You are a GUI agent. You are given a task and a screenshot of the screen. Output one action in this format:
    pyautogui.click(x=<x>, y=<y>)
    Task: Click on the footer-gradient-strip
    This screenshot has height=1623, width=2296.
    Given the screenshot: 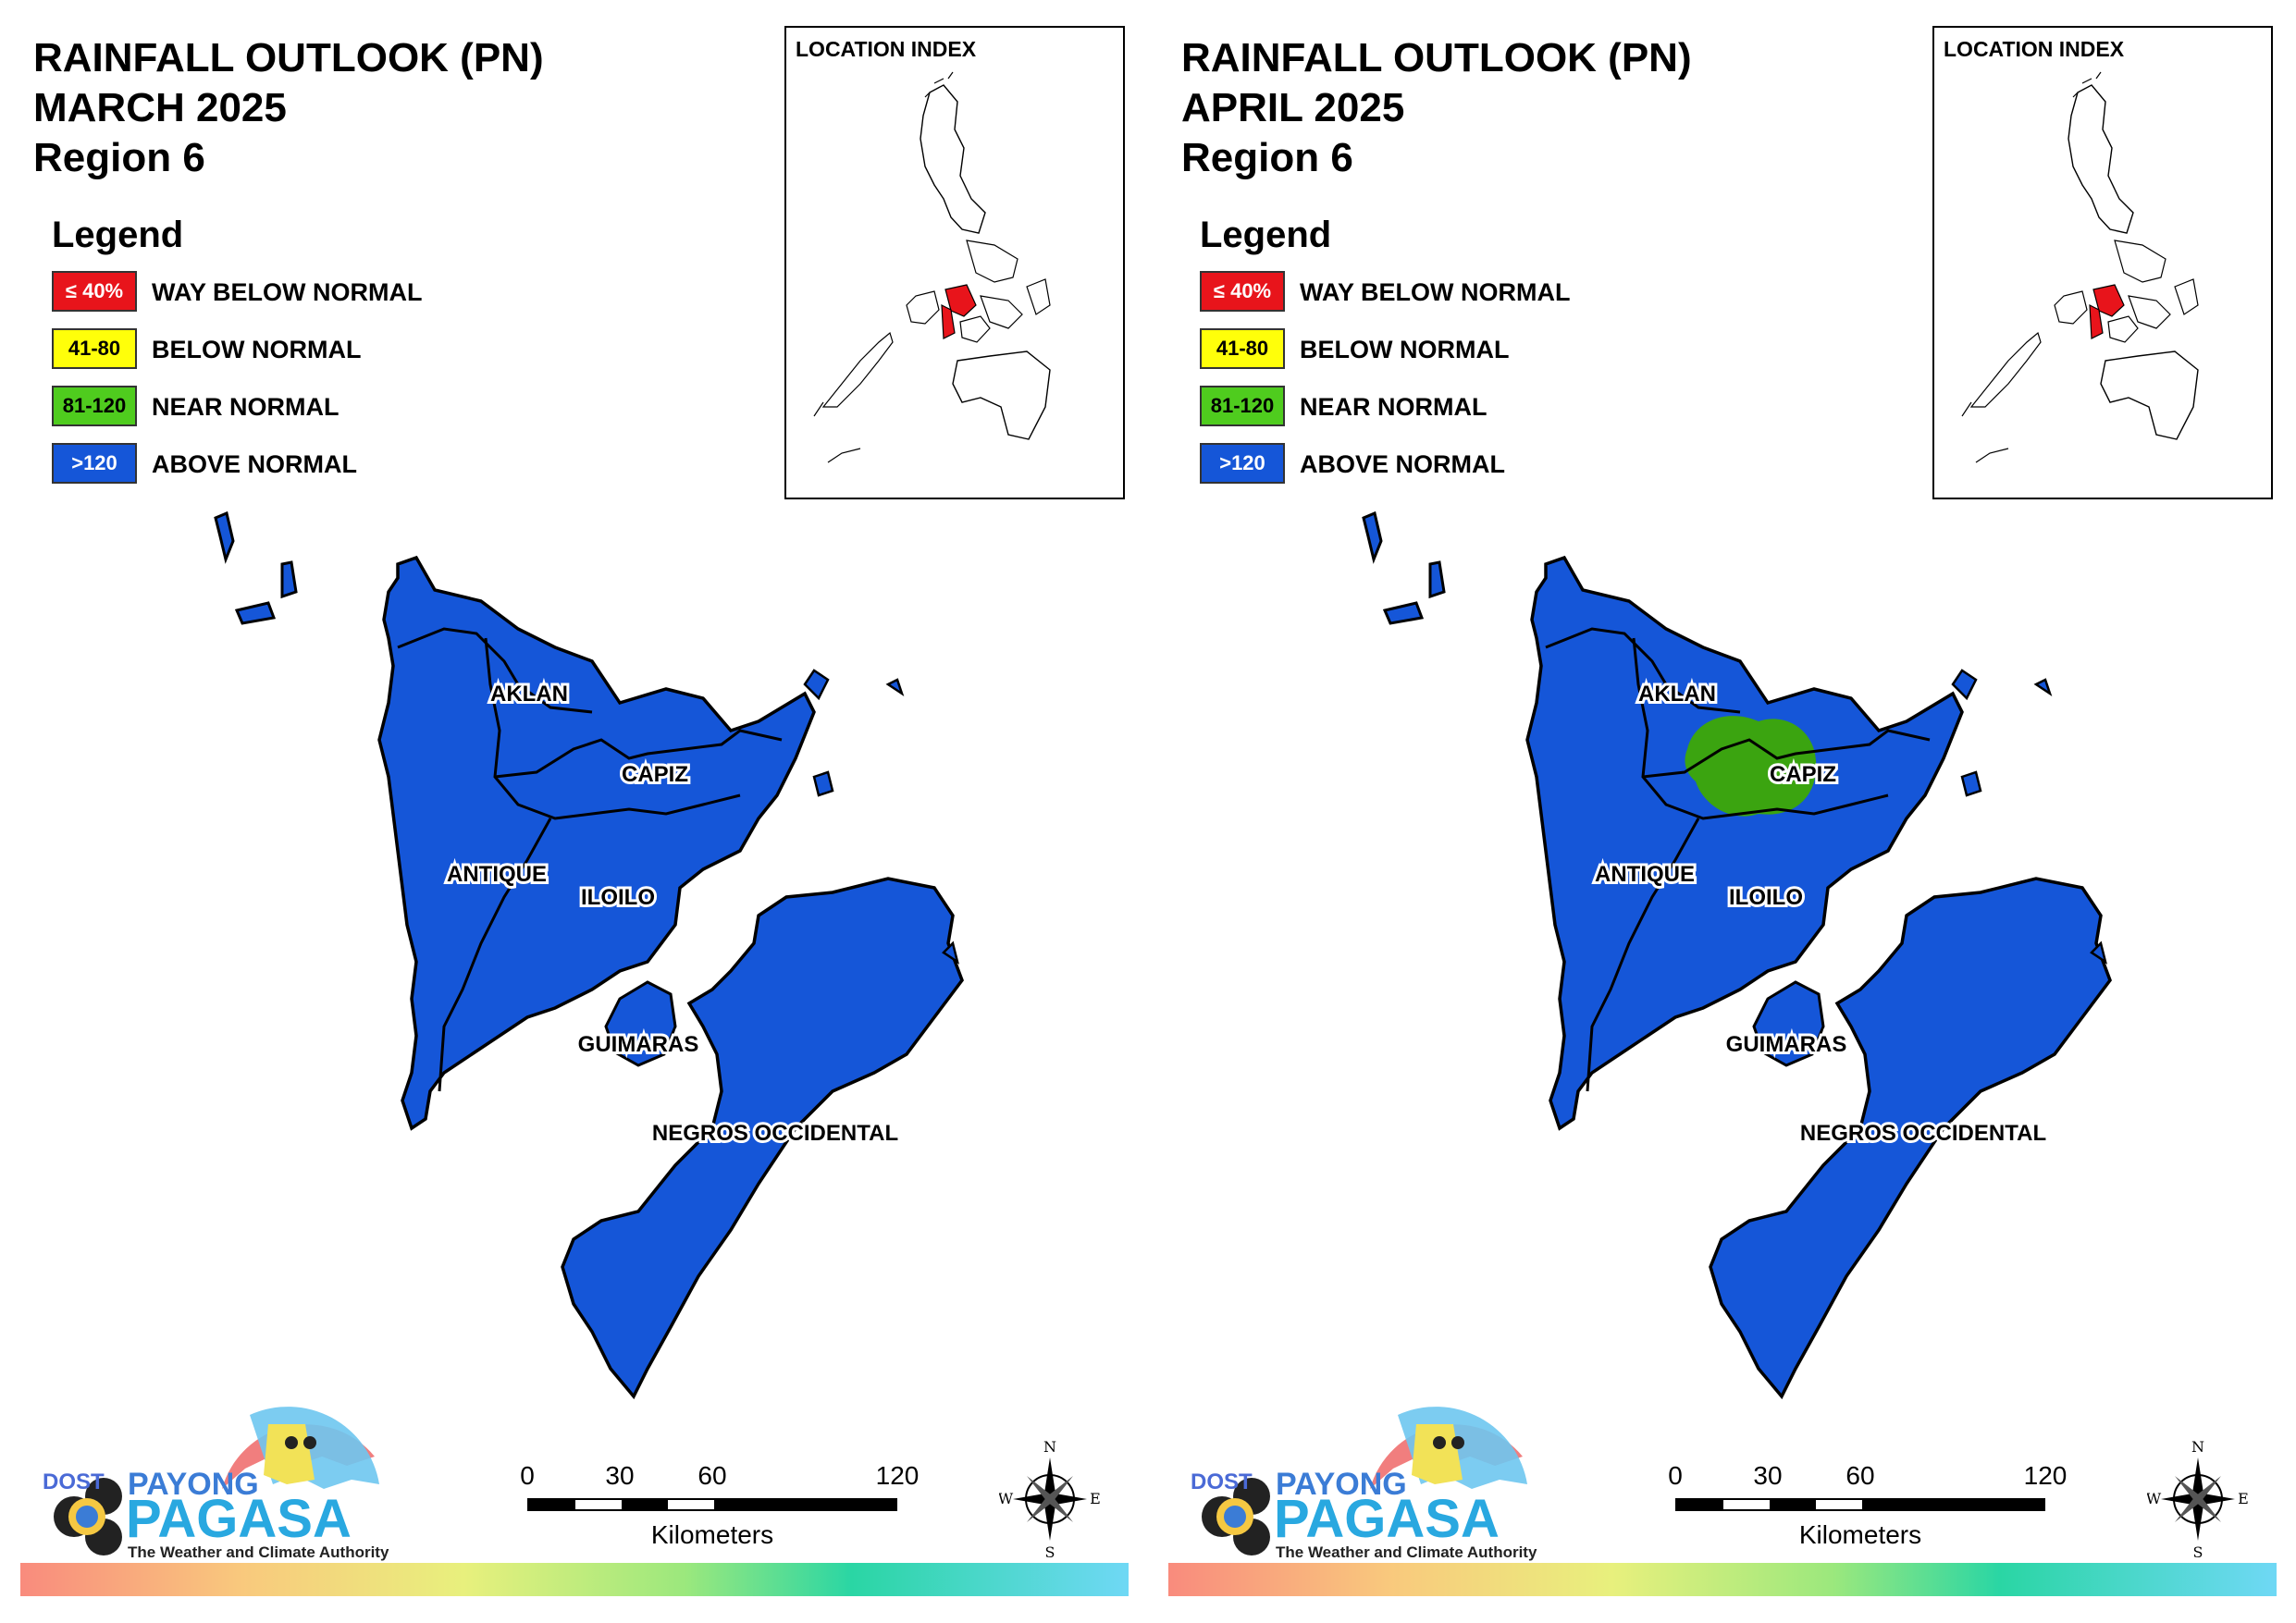 What is the action you would take?
    pyautogui.click(x=574, y=1579)
    